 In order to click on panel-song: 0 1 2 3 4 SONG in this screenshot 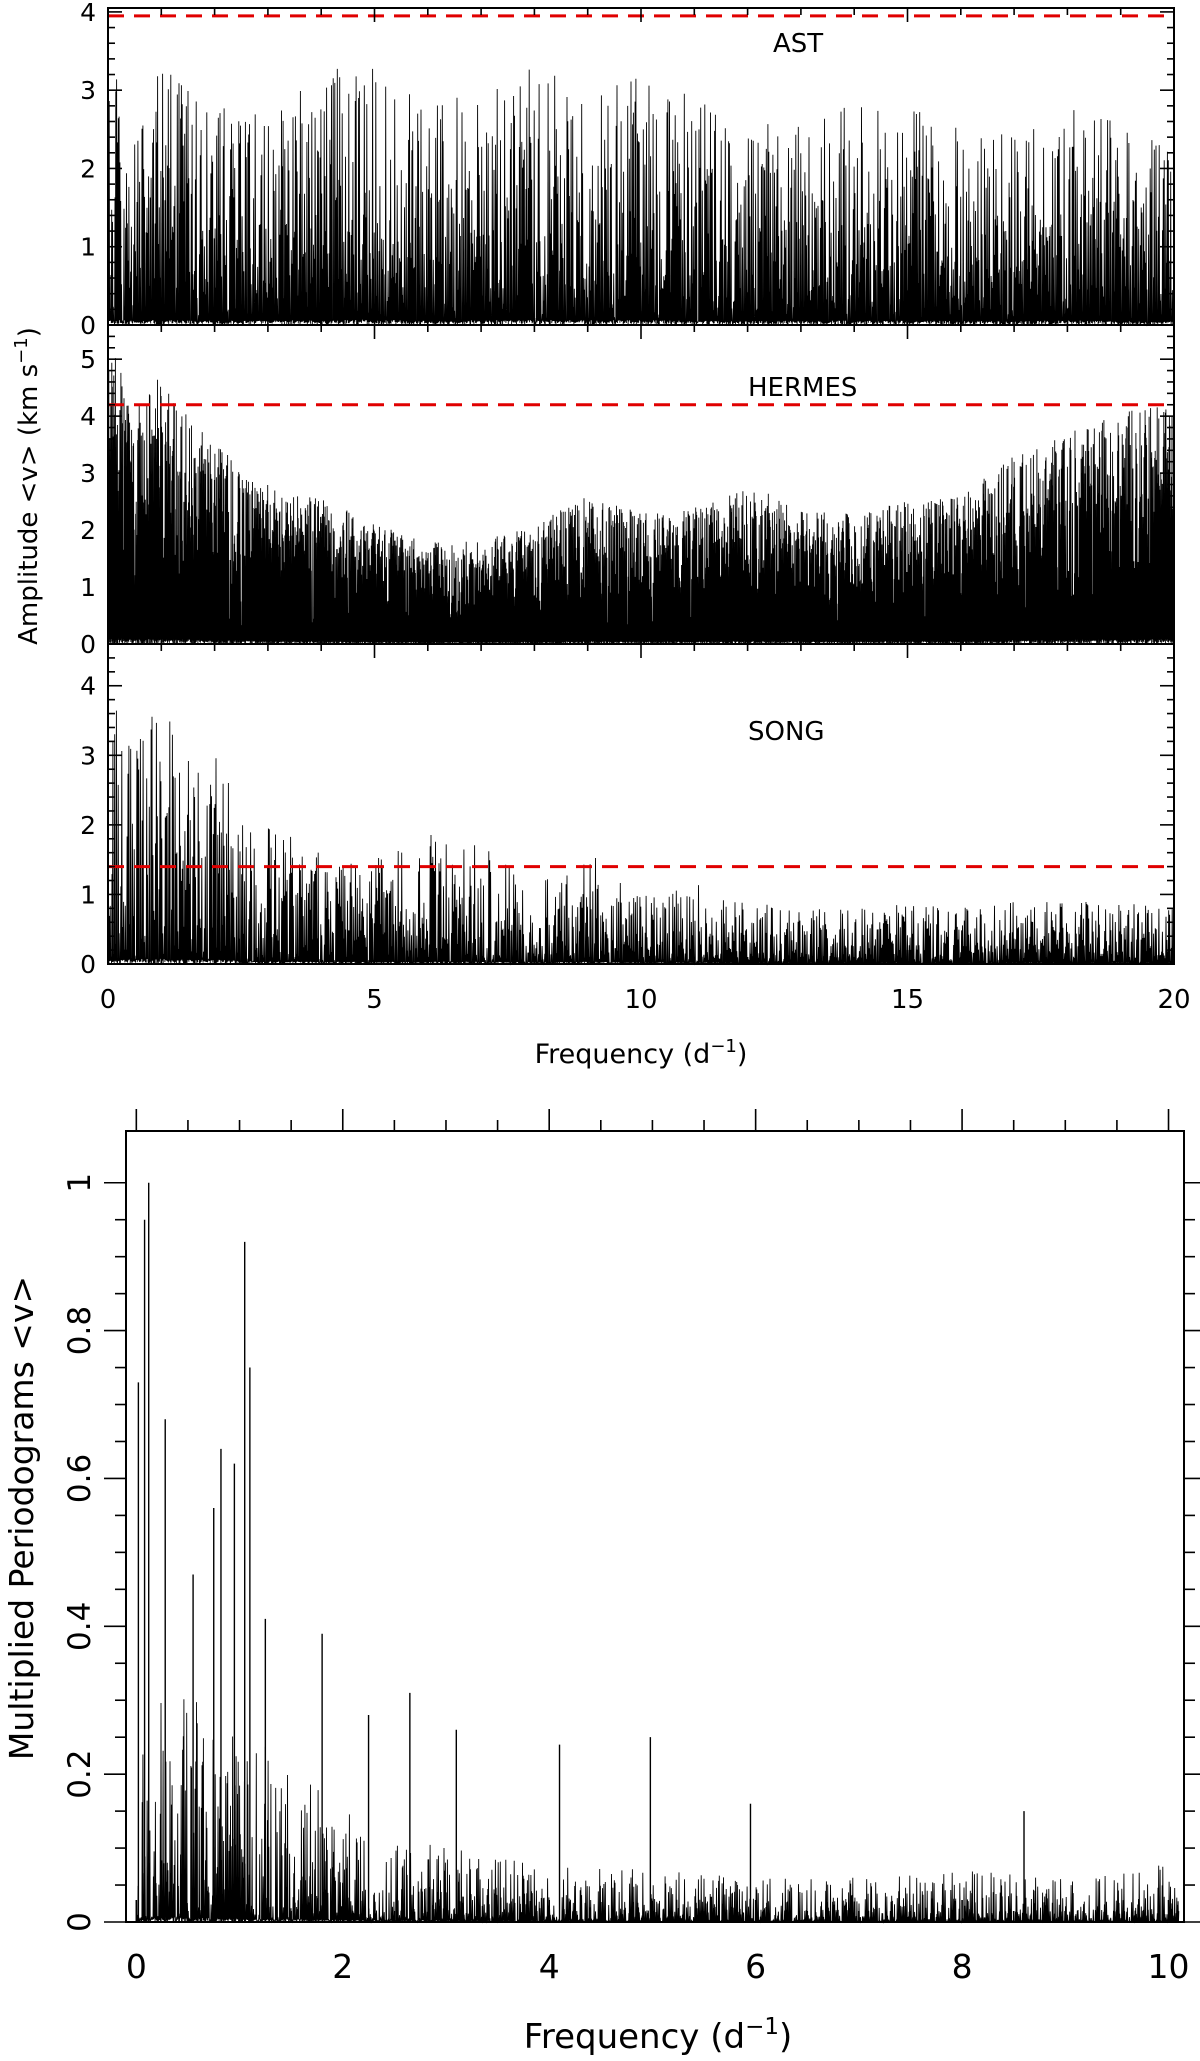, I will do `click(627, 811)`.